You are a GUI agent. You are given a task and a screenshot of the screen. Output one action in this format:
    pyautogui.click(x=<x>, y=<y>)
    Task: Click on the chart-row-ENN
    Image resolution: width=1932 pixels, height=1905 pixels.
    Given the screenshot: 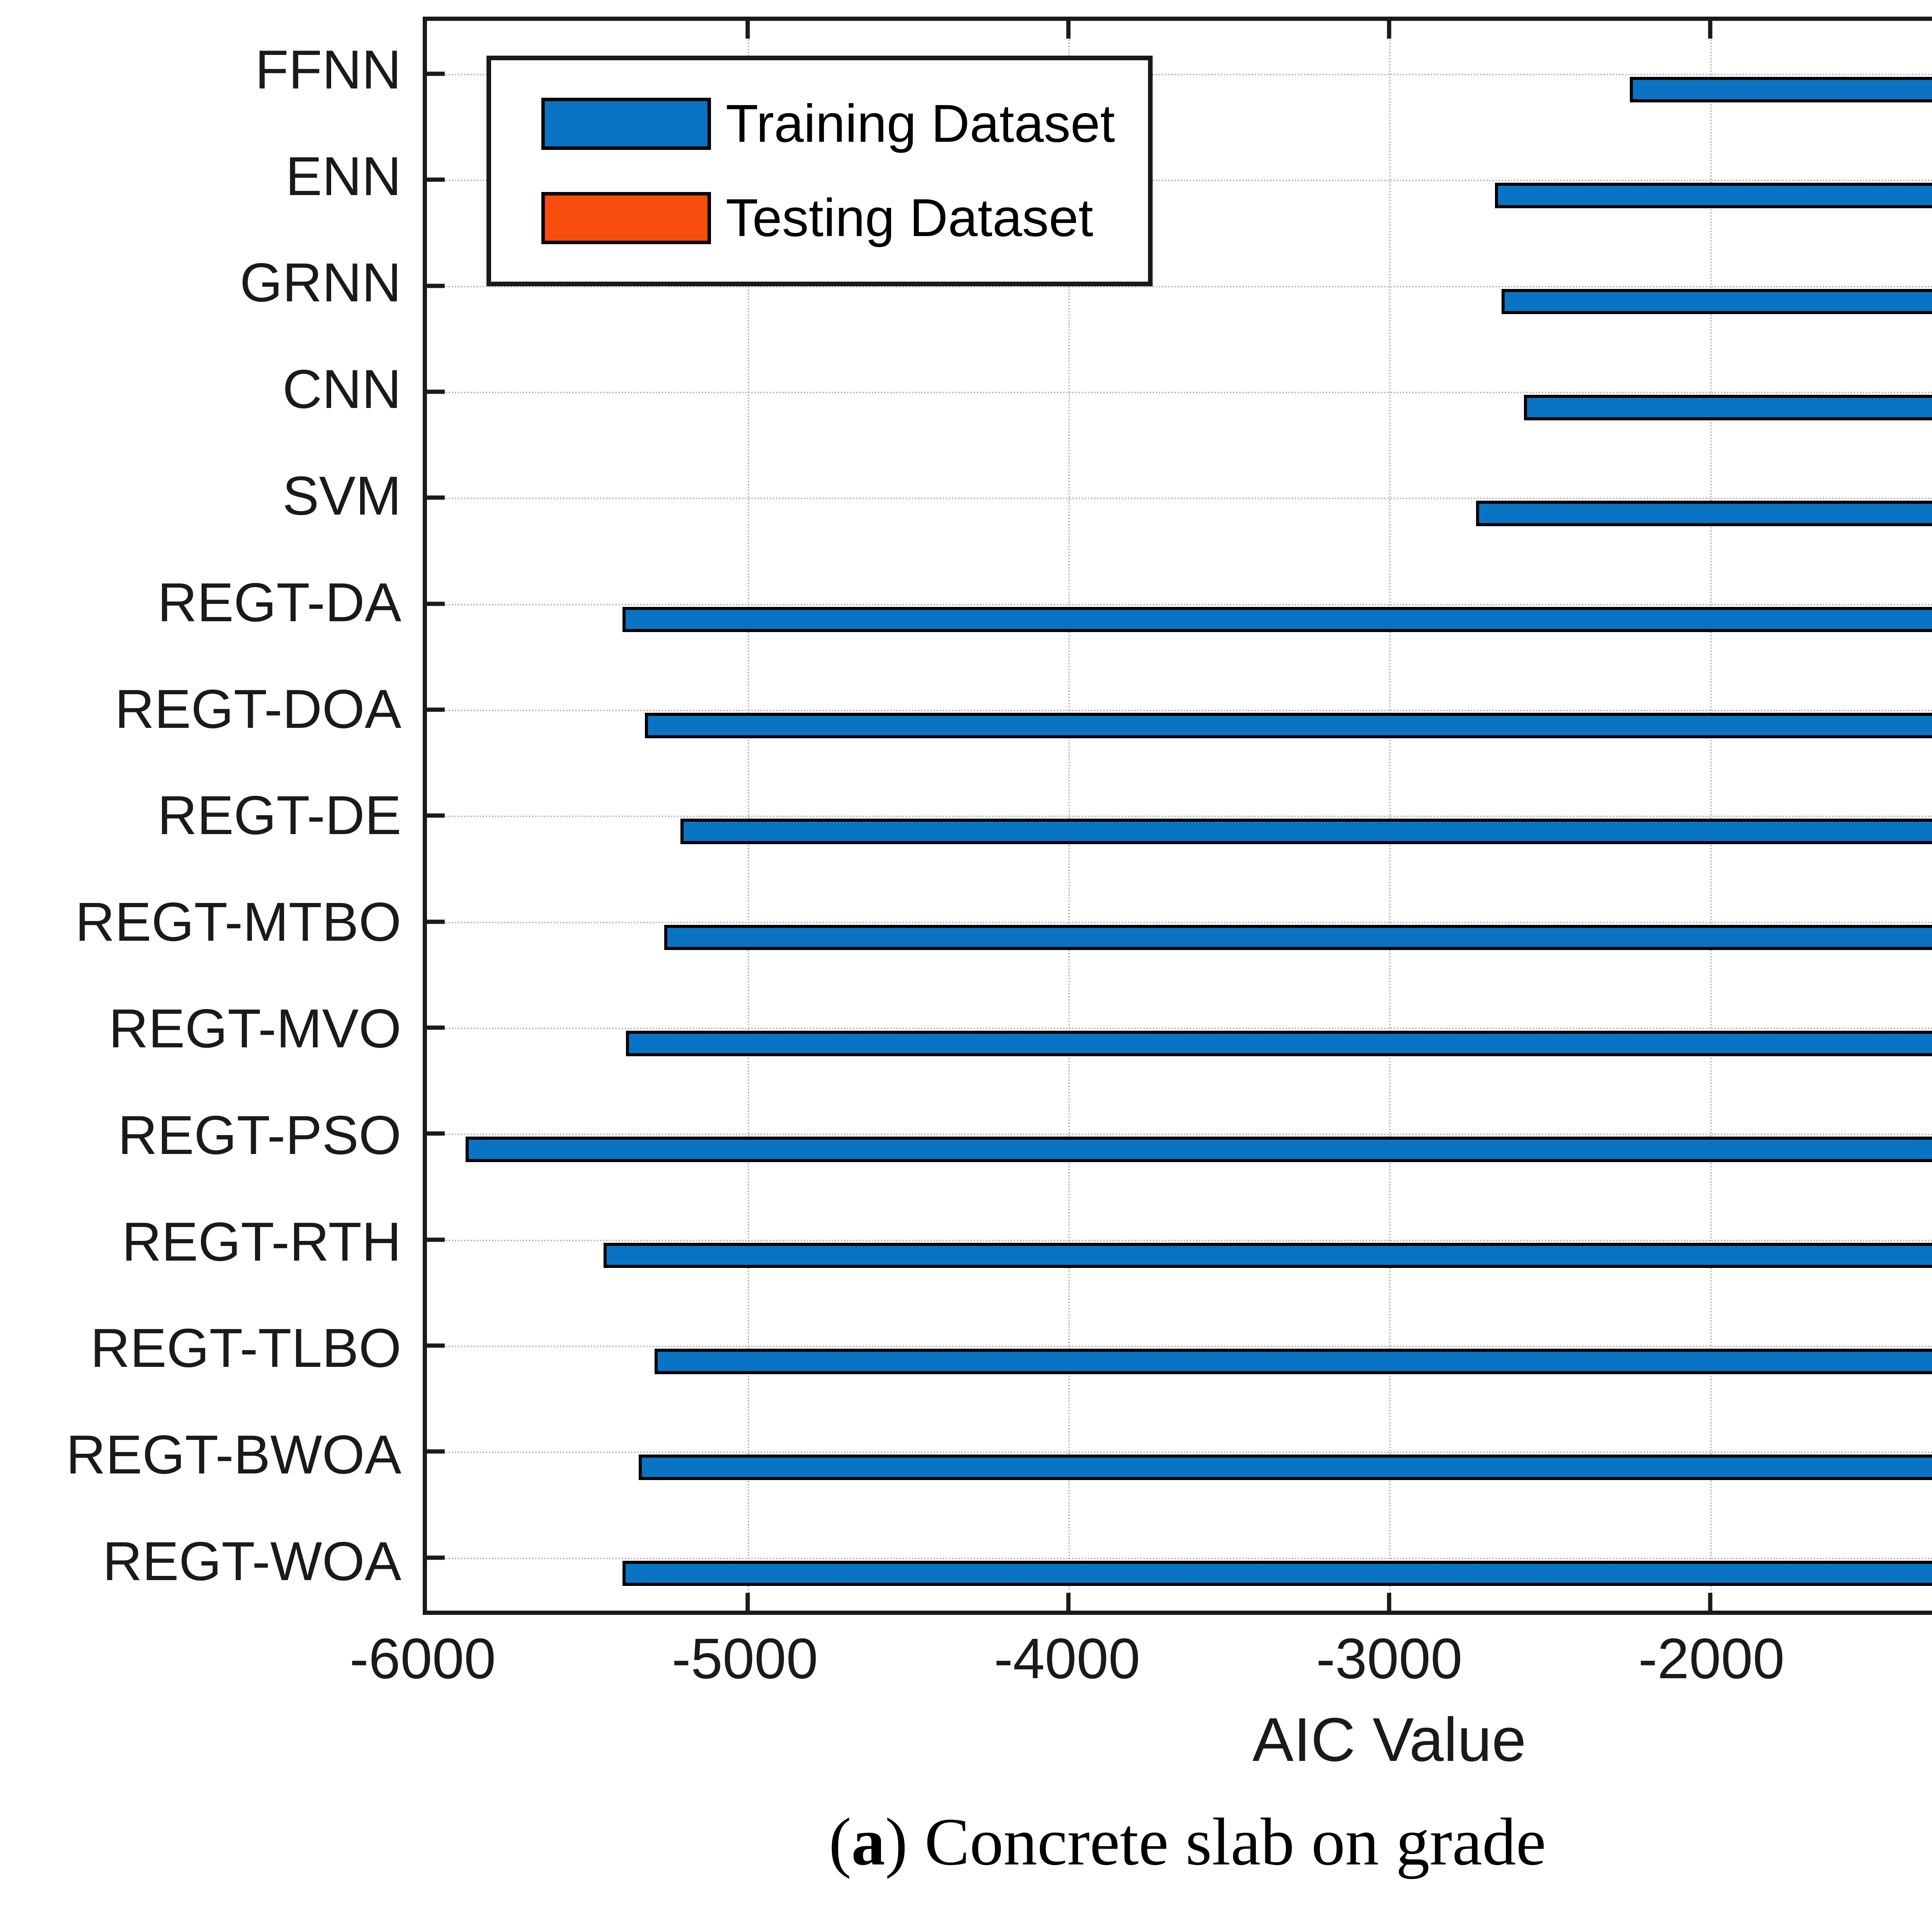 What is the action you would take?
    pyautogui.click(x=1179, y=180)
    